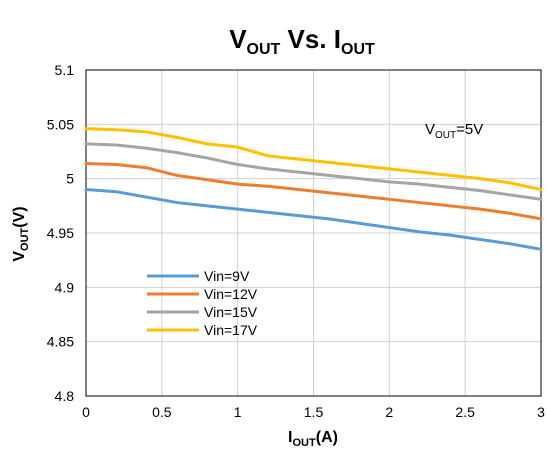 The image size is (547, 452). Describe the element at coordinates (327, 437) in the screenshot. I see `x-axis-title-rest: (A)` at that location.